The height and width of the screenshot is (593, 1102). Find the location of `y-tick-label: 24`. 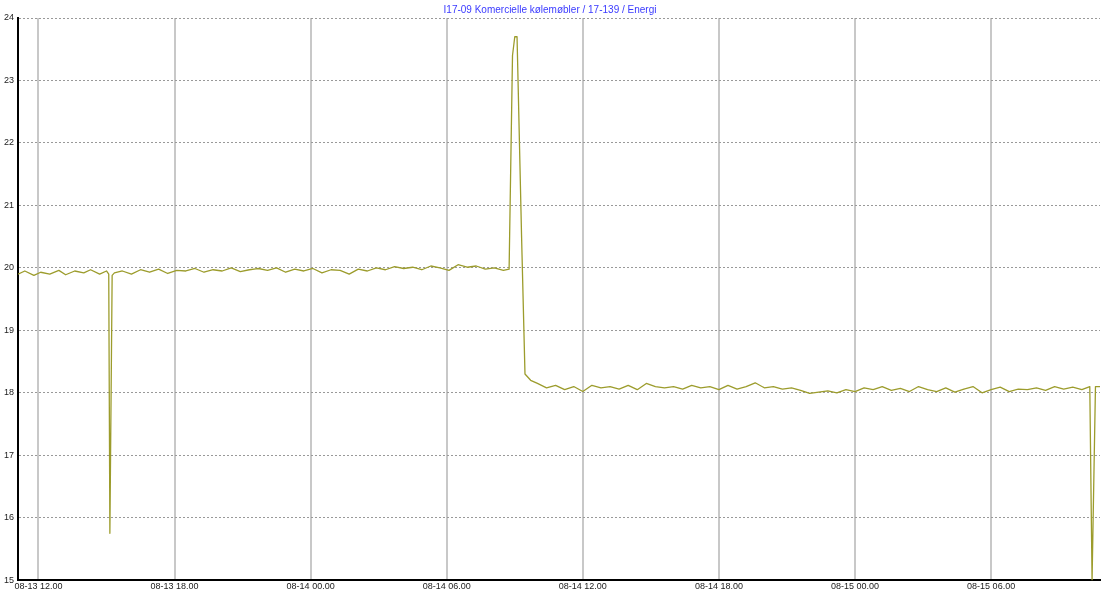

y-tick-label: 24 is located at coordinates (9, 17).